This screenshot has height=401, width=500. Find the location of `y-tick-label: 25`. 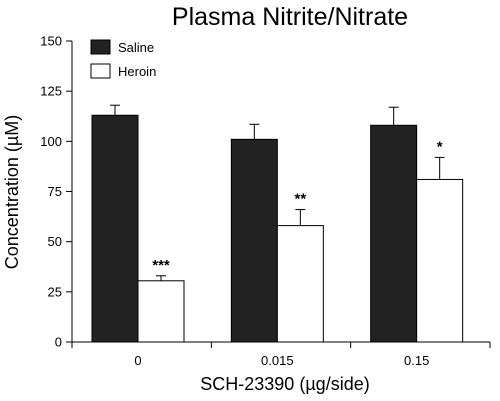

y-tick-label: 25 is located at coordinates (55, 291).